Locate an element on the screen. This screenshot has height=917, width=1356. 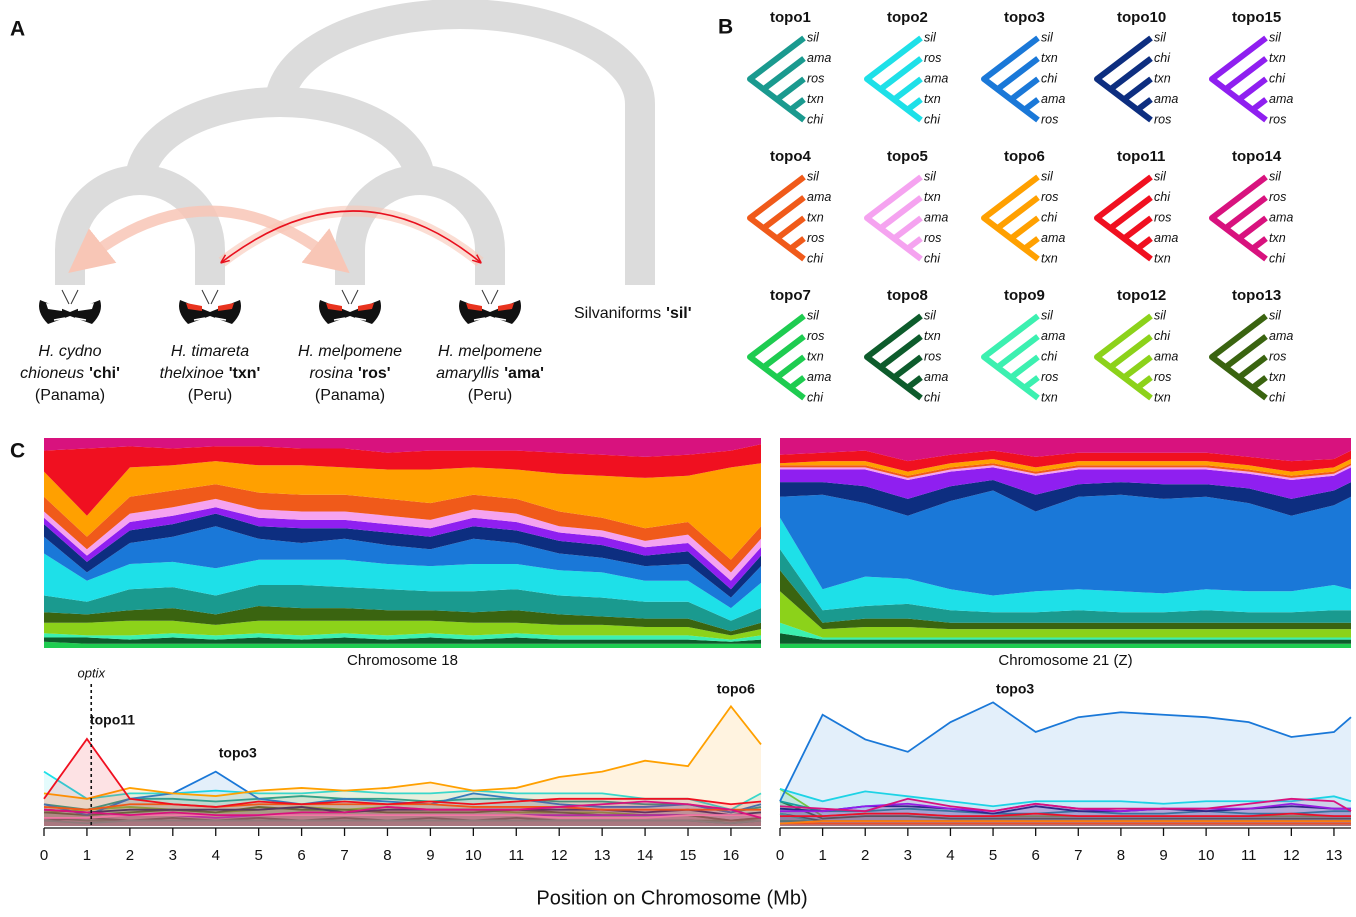
topology-name: topo11 is located at coordinates (1141, 156).